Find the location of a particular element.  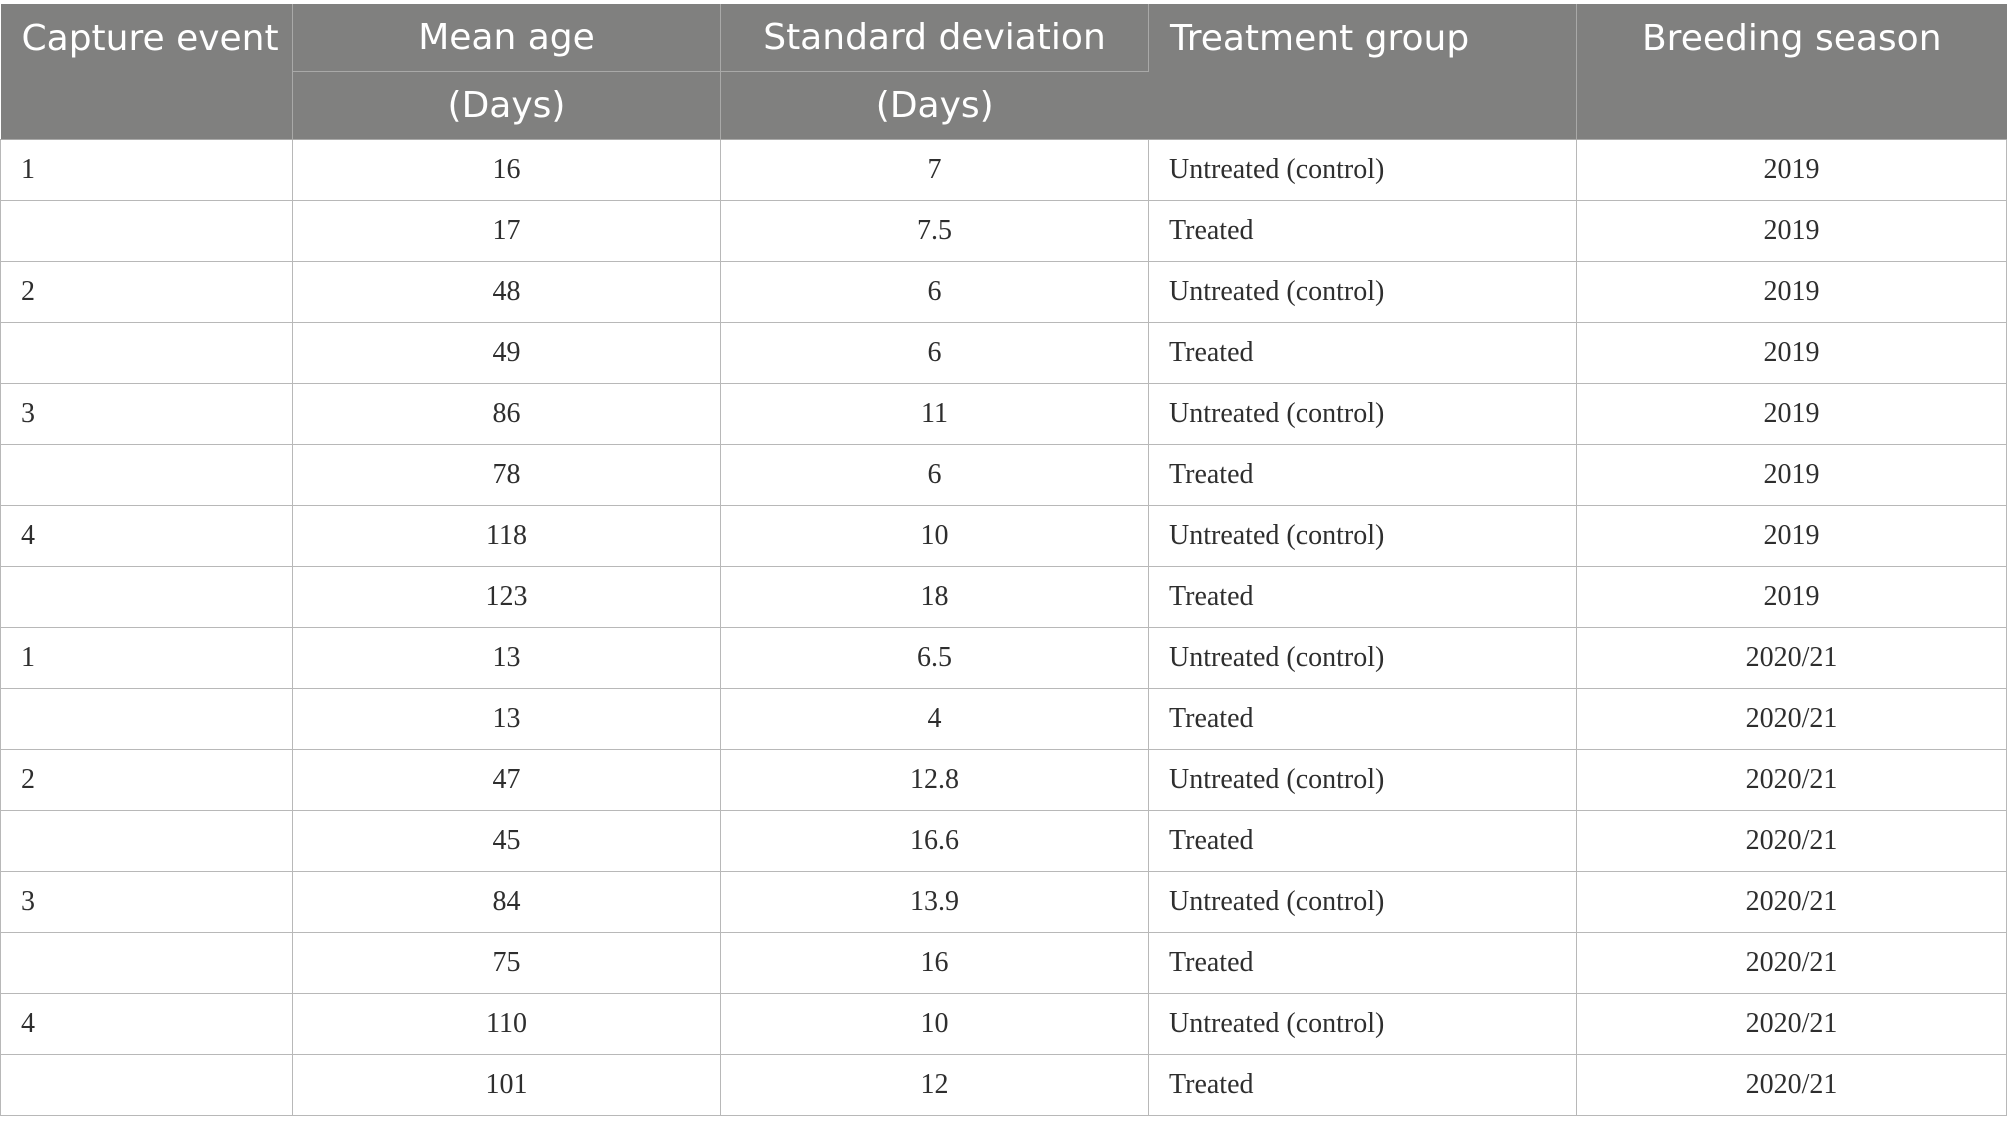

table-row: 2 48 6 Untreated (control) 2019 is located at coordinates (1003, 292).